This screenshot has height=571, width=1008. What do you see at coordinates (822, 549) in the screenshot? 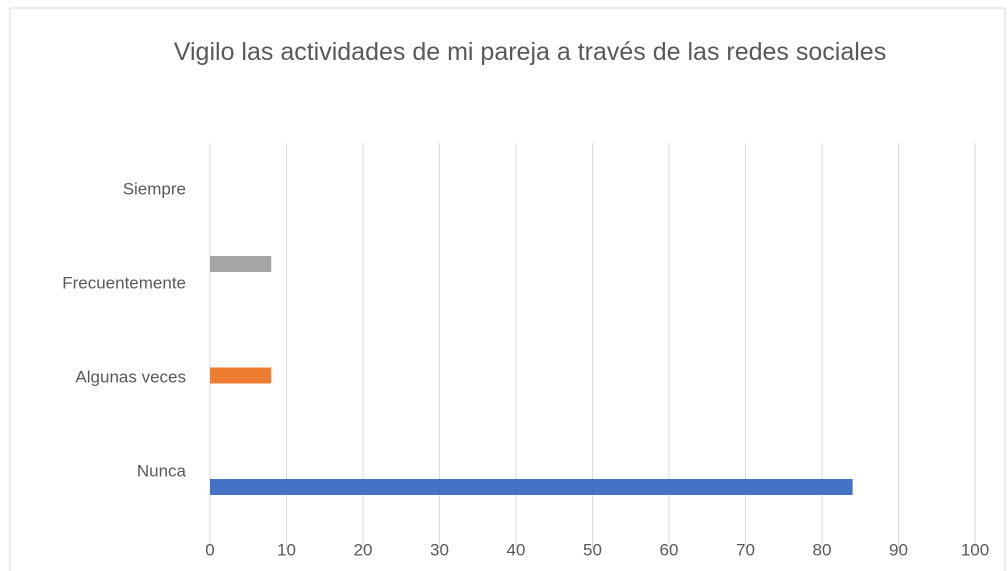
I see `x-tick-label: 80` at bounding box center [822, 549].